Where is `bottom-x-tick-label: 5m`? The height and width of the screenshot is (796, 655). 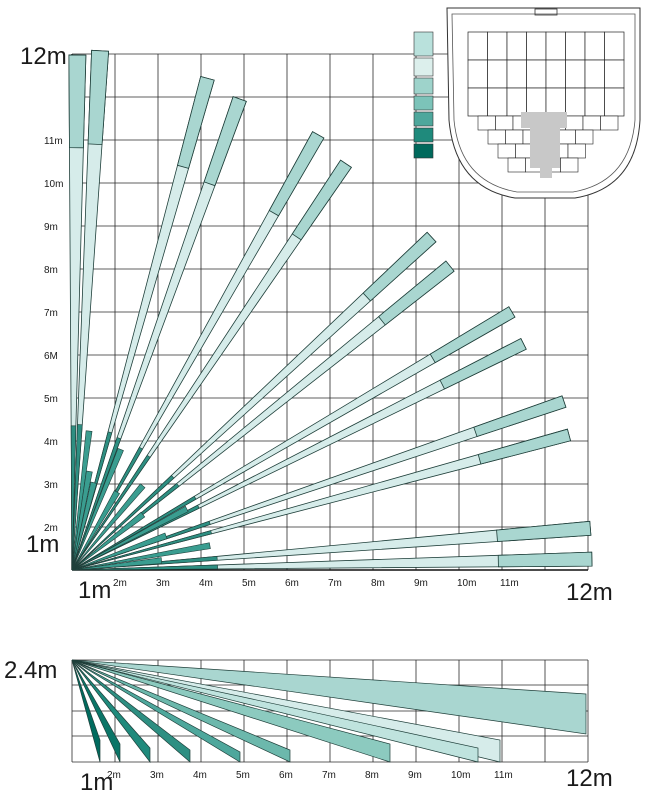 bottom-x-tick-label: 5m is located at coordinates (243, 775).